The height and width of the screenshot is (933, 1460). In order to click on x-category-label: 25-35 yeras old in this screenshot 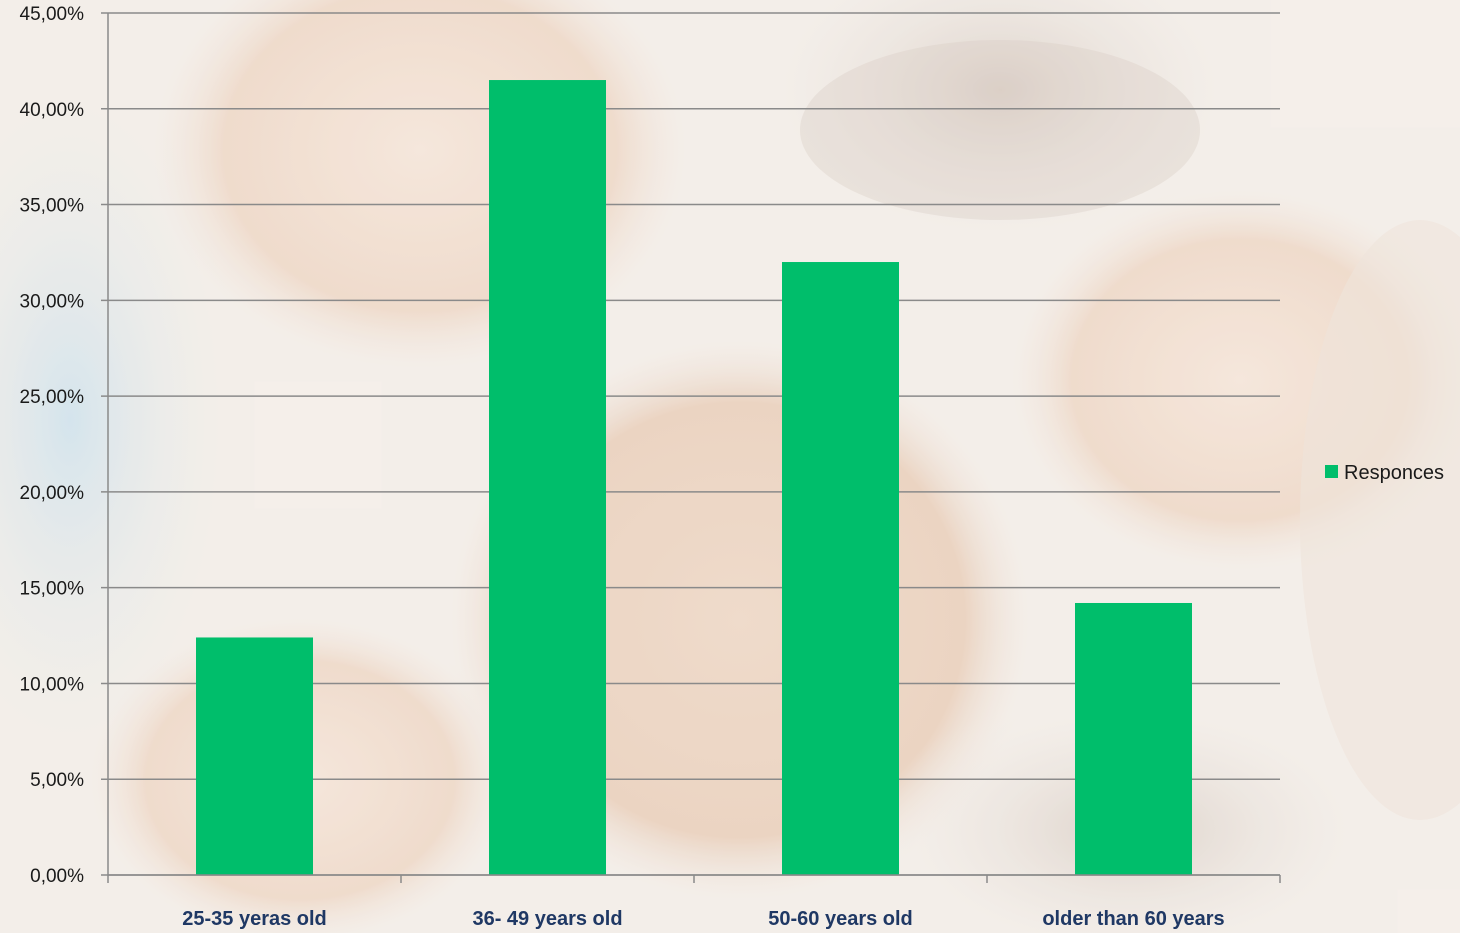, I will do `click(254, 919)`.